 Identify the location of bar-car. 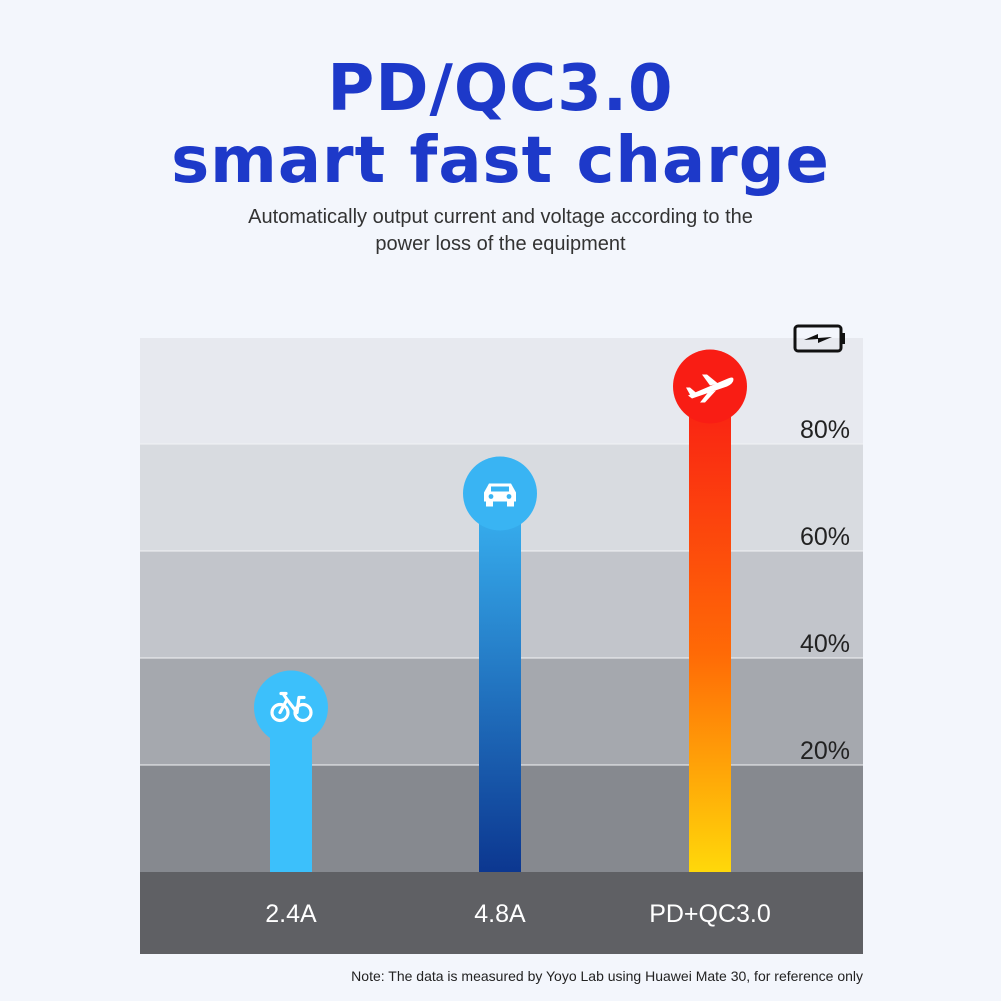
(500, 664).